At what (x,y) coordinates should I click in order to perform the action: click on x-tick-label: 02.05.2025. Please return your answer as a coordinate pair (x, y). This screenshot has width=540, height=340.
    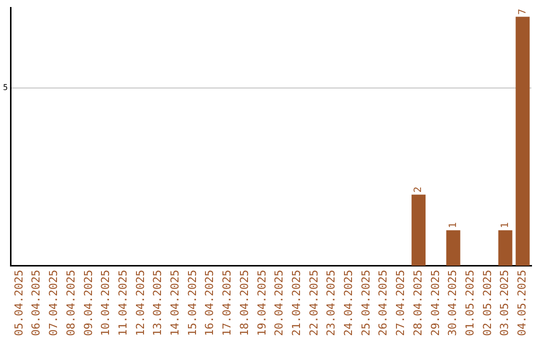
    Looking at the image, I should click on (487, 303).